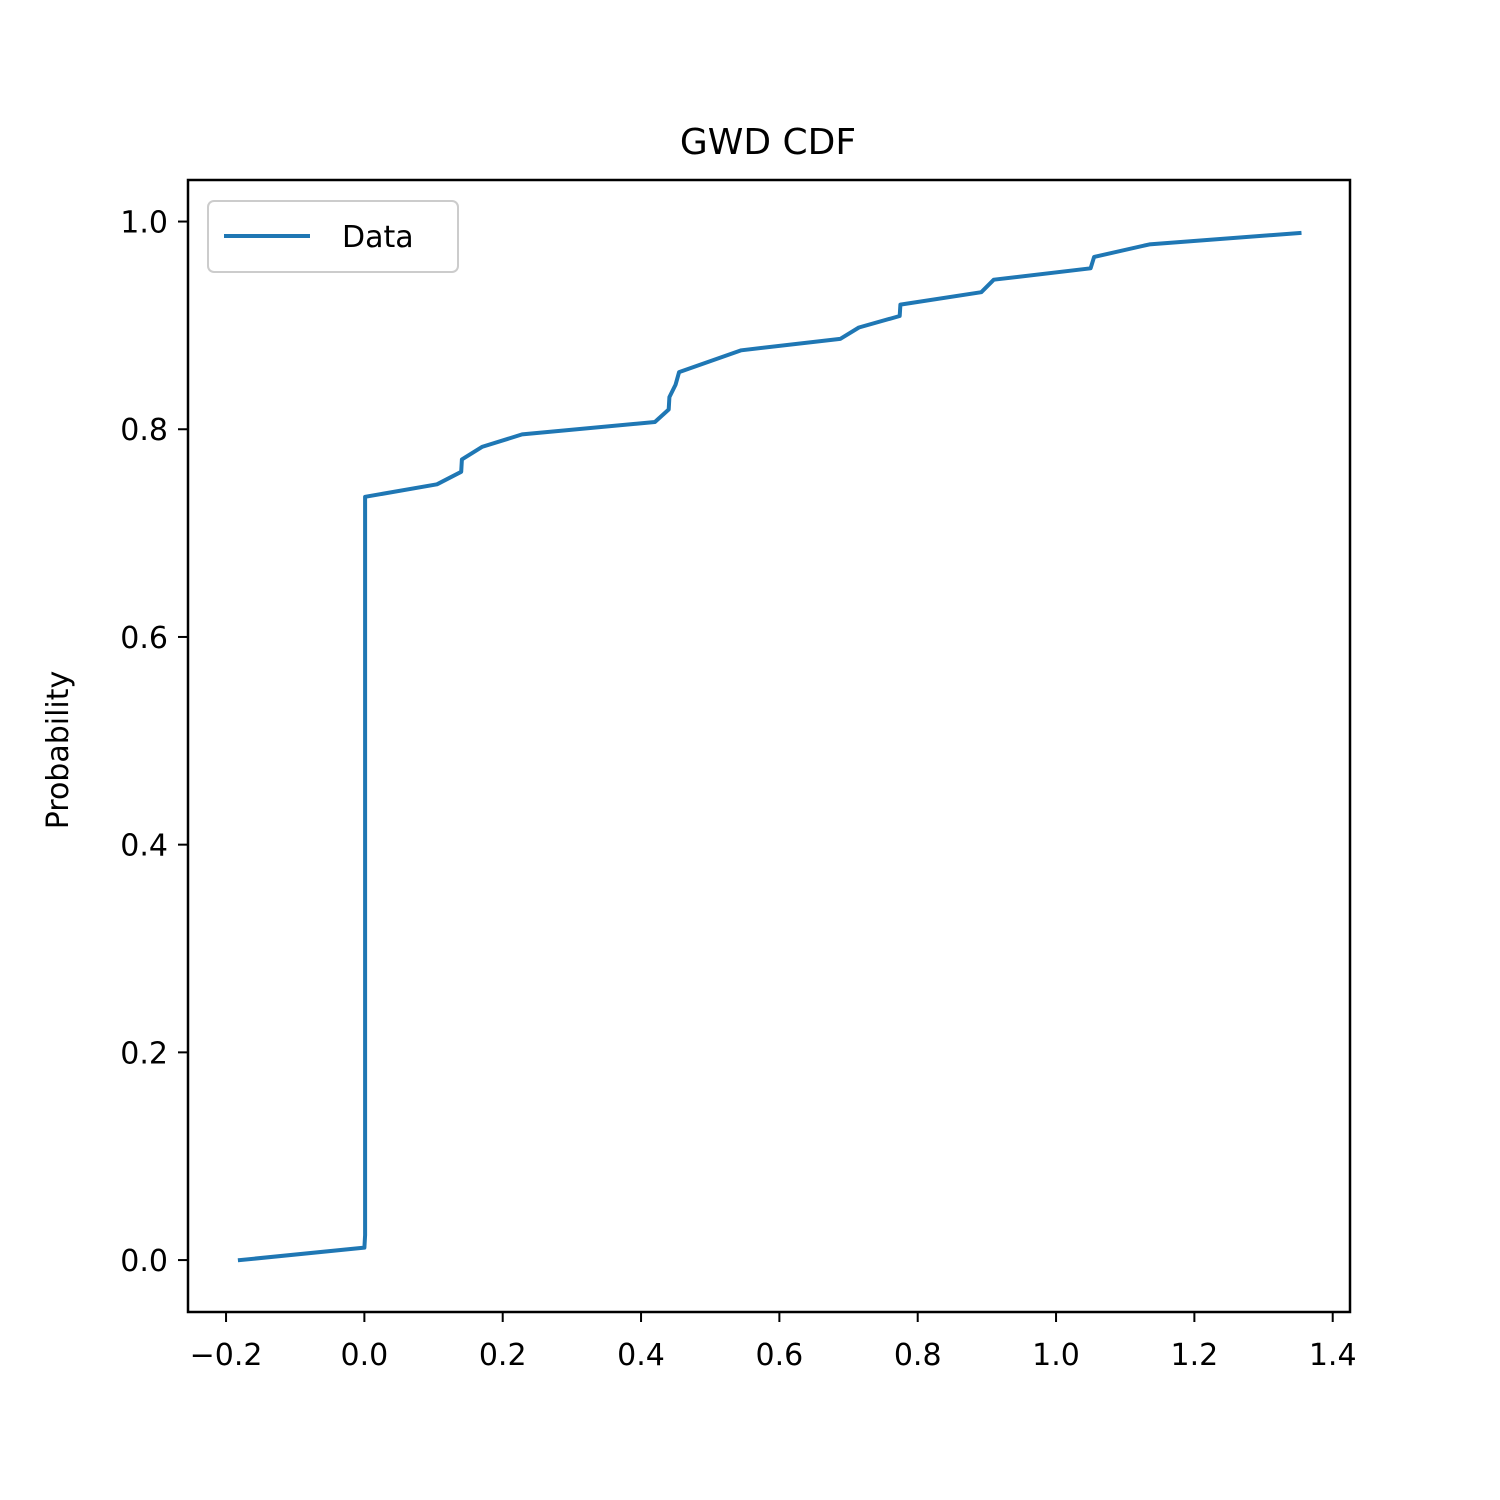  What do you see at coordinates (144, 638) in the screenshot?
I see `y-tick-label: 0.6` at bounding box center [144, 638].